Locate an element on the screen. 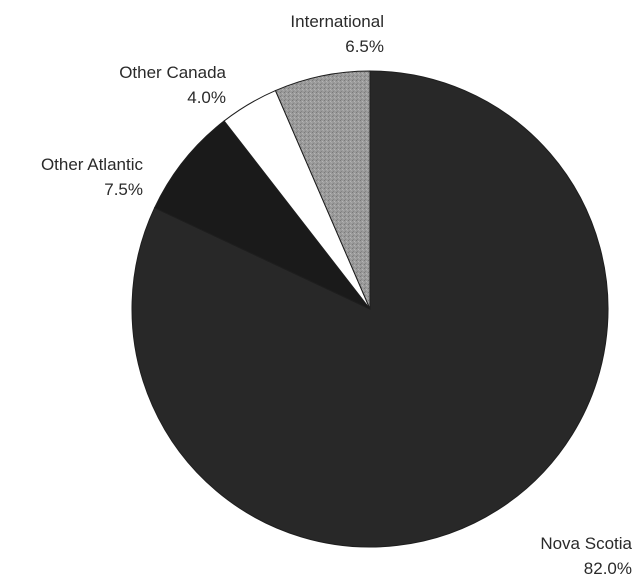  slice-name-label: Other Canada is located at coordinates (172, 72).